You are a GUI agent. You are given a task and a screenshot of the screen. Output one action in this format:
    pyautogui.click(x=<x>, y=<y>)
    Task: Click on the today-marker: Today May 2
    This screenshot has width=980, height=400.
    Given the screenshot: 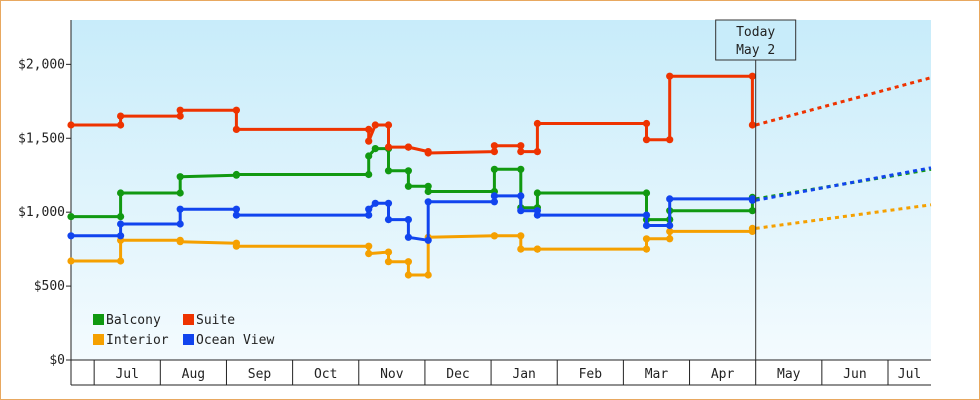 What is the action you would take?
    pyautogui.click(x=756, y=189)
    